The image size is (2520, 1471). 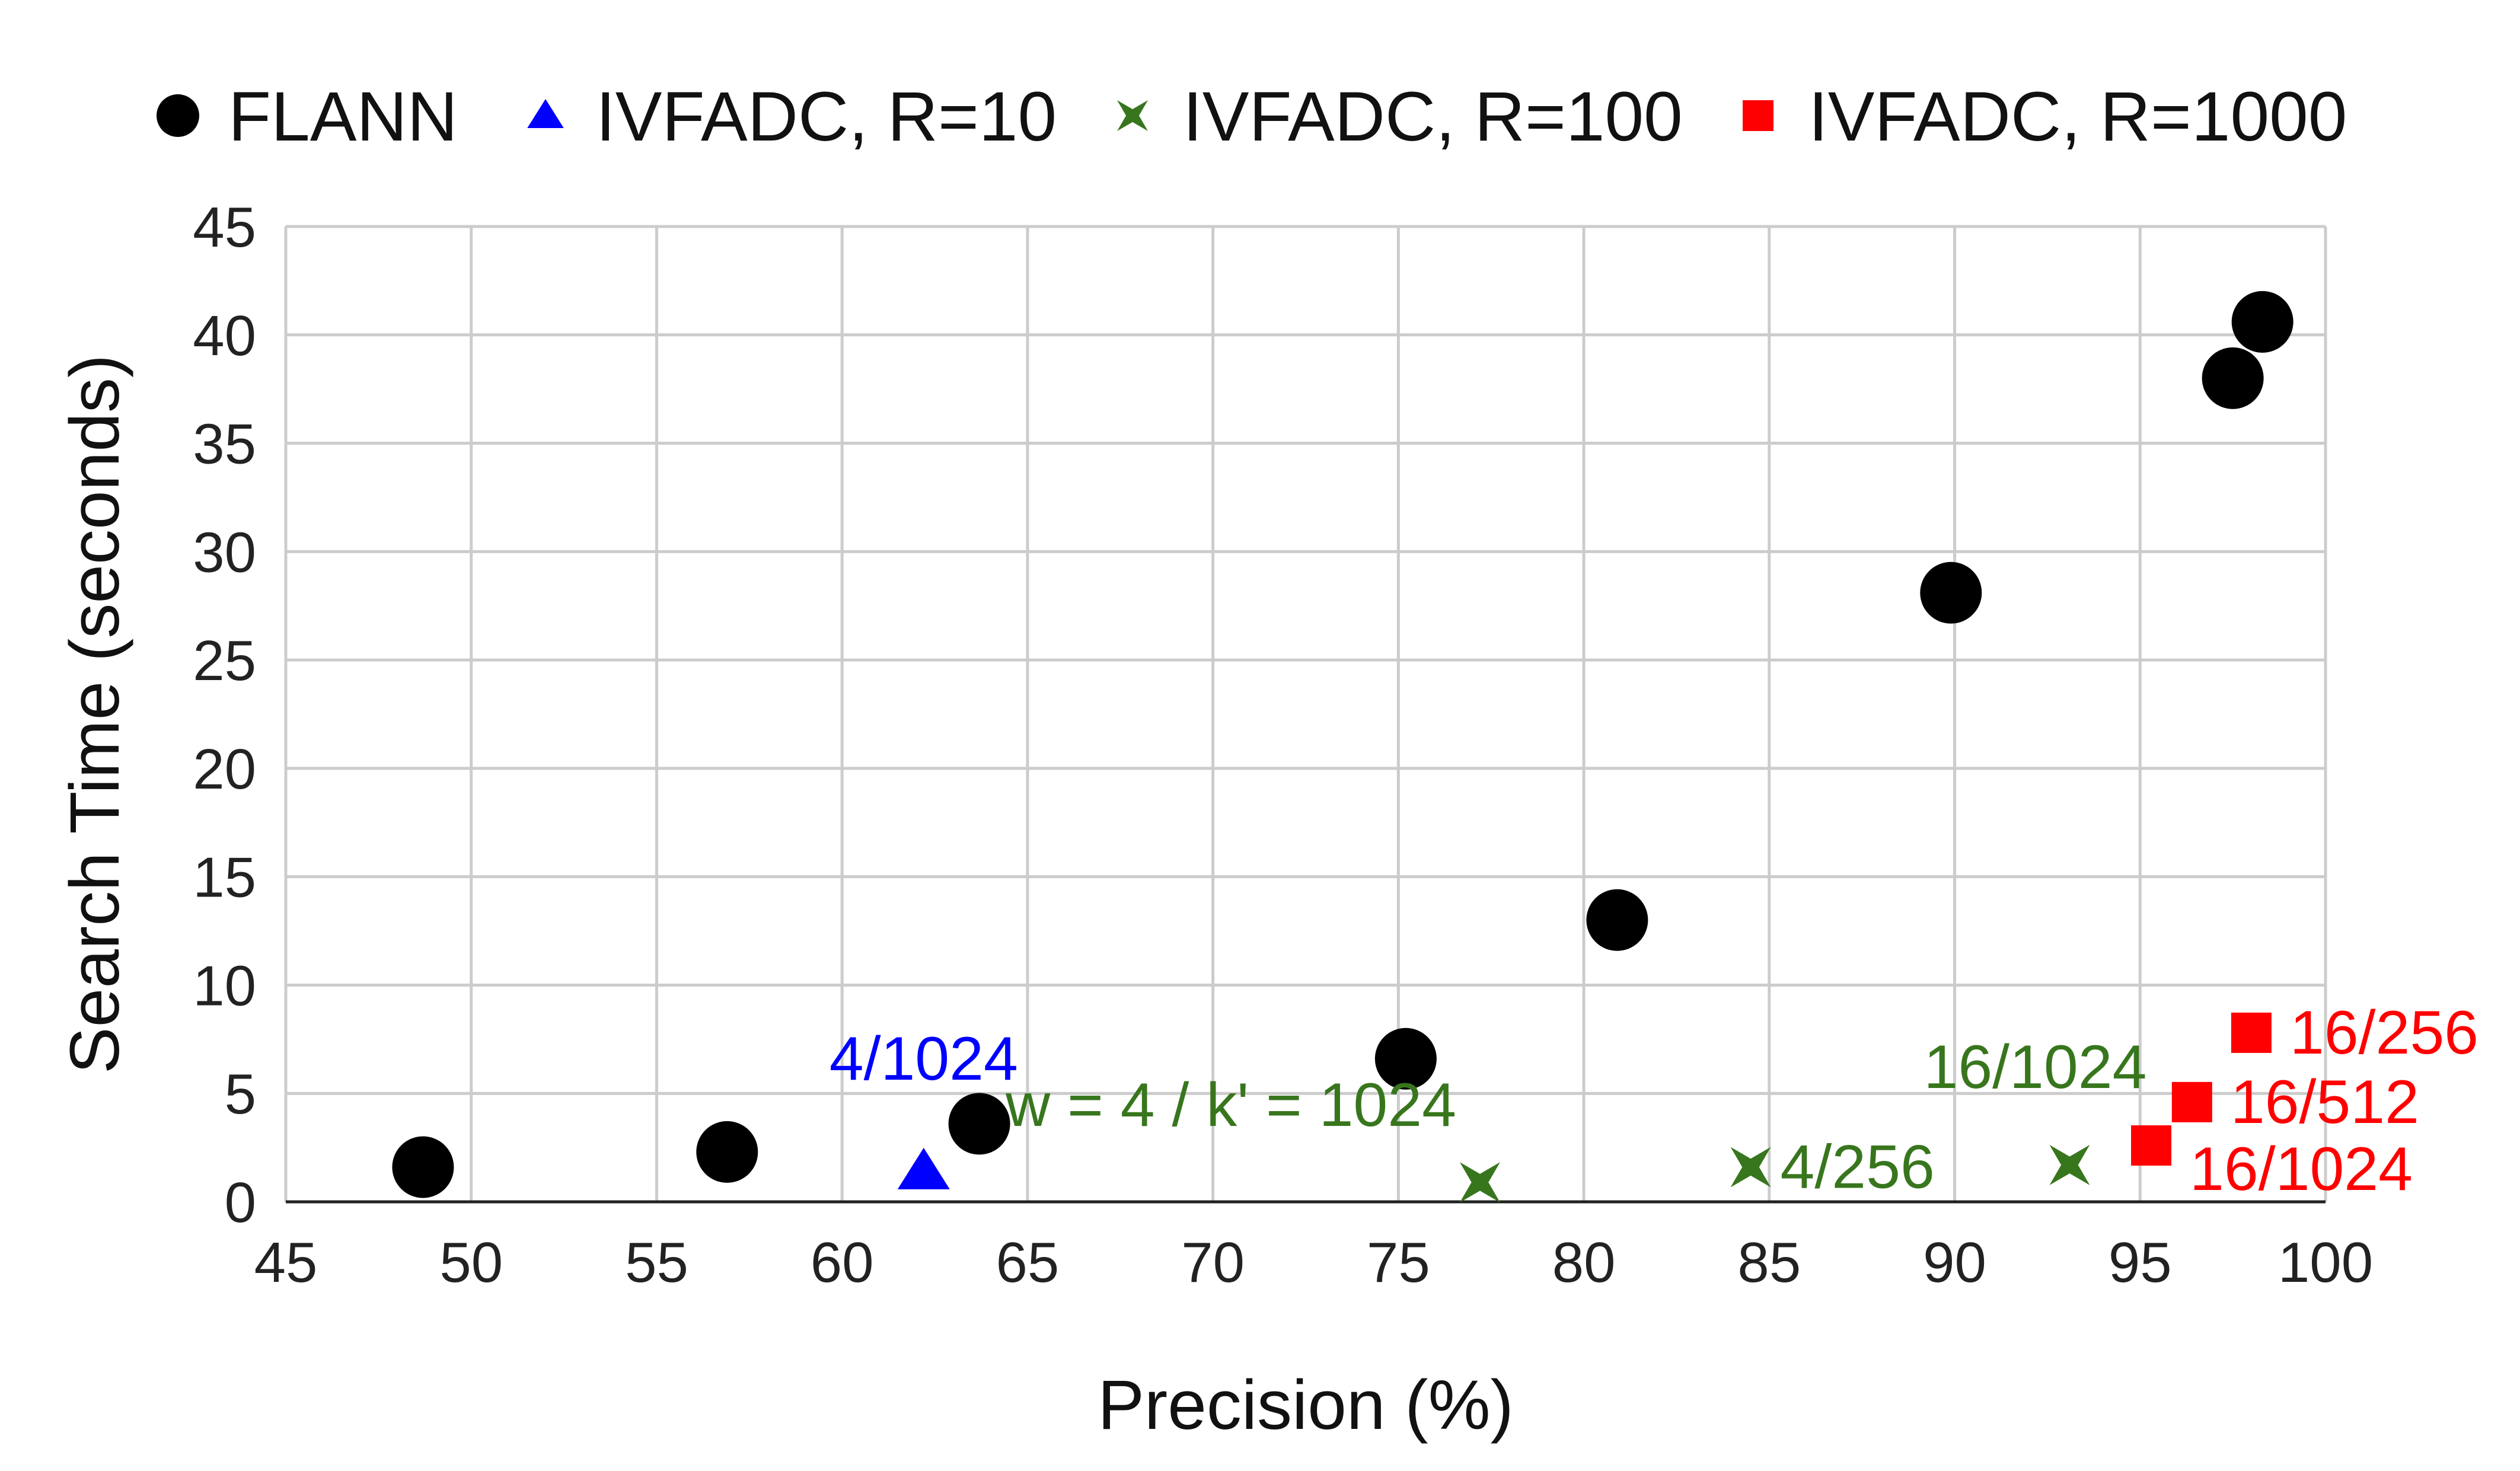 I want to click on x-tick-label: 85, so click(x=1769, y=1262).